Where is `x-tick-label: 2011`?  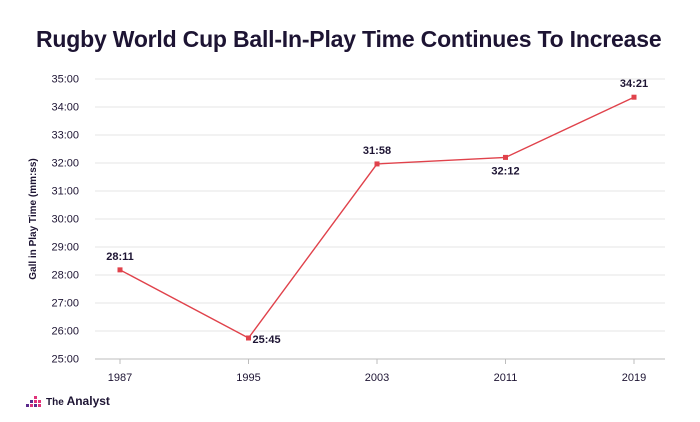 x-tick-label: 2011 is located at coordinates (506, 378).